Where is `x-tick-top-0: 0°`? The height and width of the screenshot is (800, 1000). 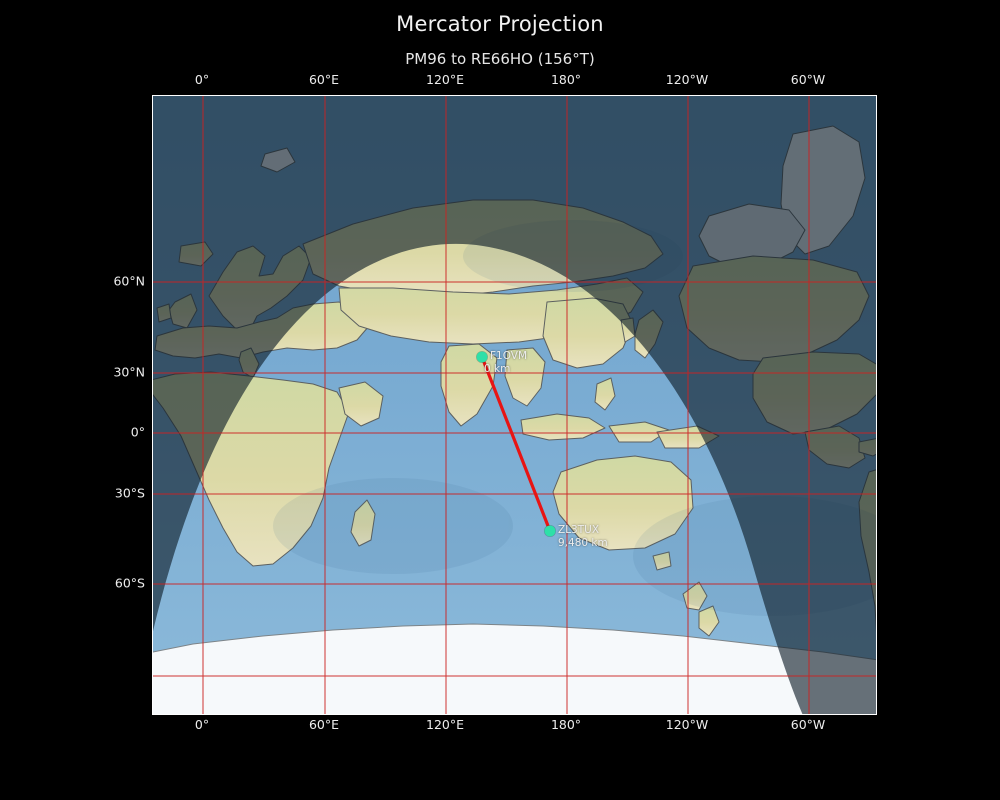
x-tick-top-0: 0° is located at coordinates (202, 79).